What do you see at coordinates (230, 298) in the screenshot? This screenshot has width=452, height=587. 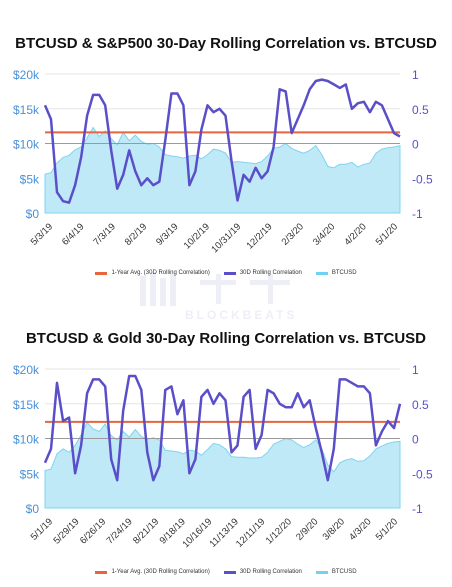 I see `blockbeats-watermark: BLOCKBEATS` at bounding box center [230, 298].